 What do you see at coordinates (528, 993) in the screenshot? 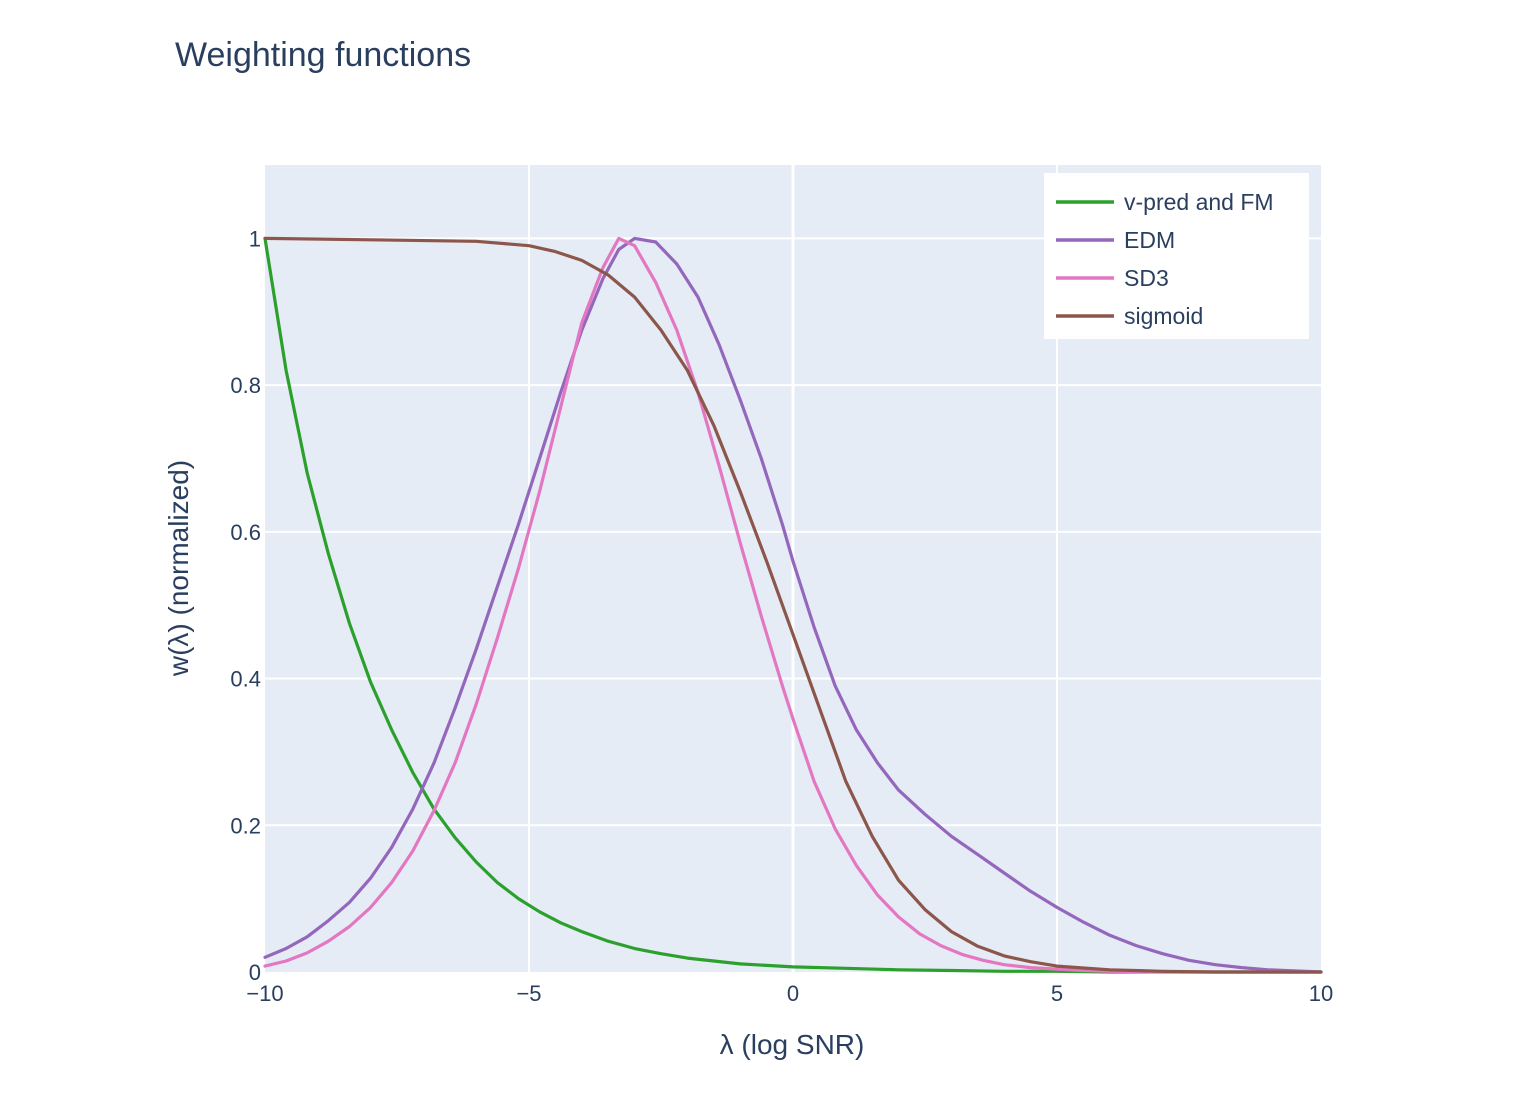
I see `x-tick-label: −5` at bounding box center [528, 993].